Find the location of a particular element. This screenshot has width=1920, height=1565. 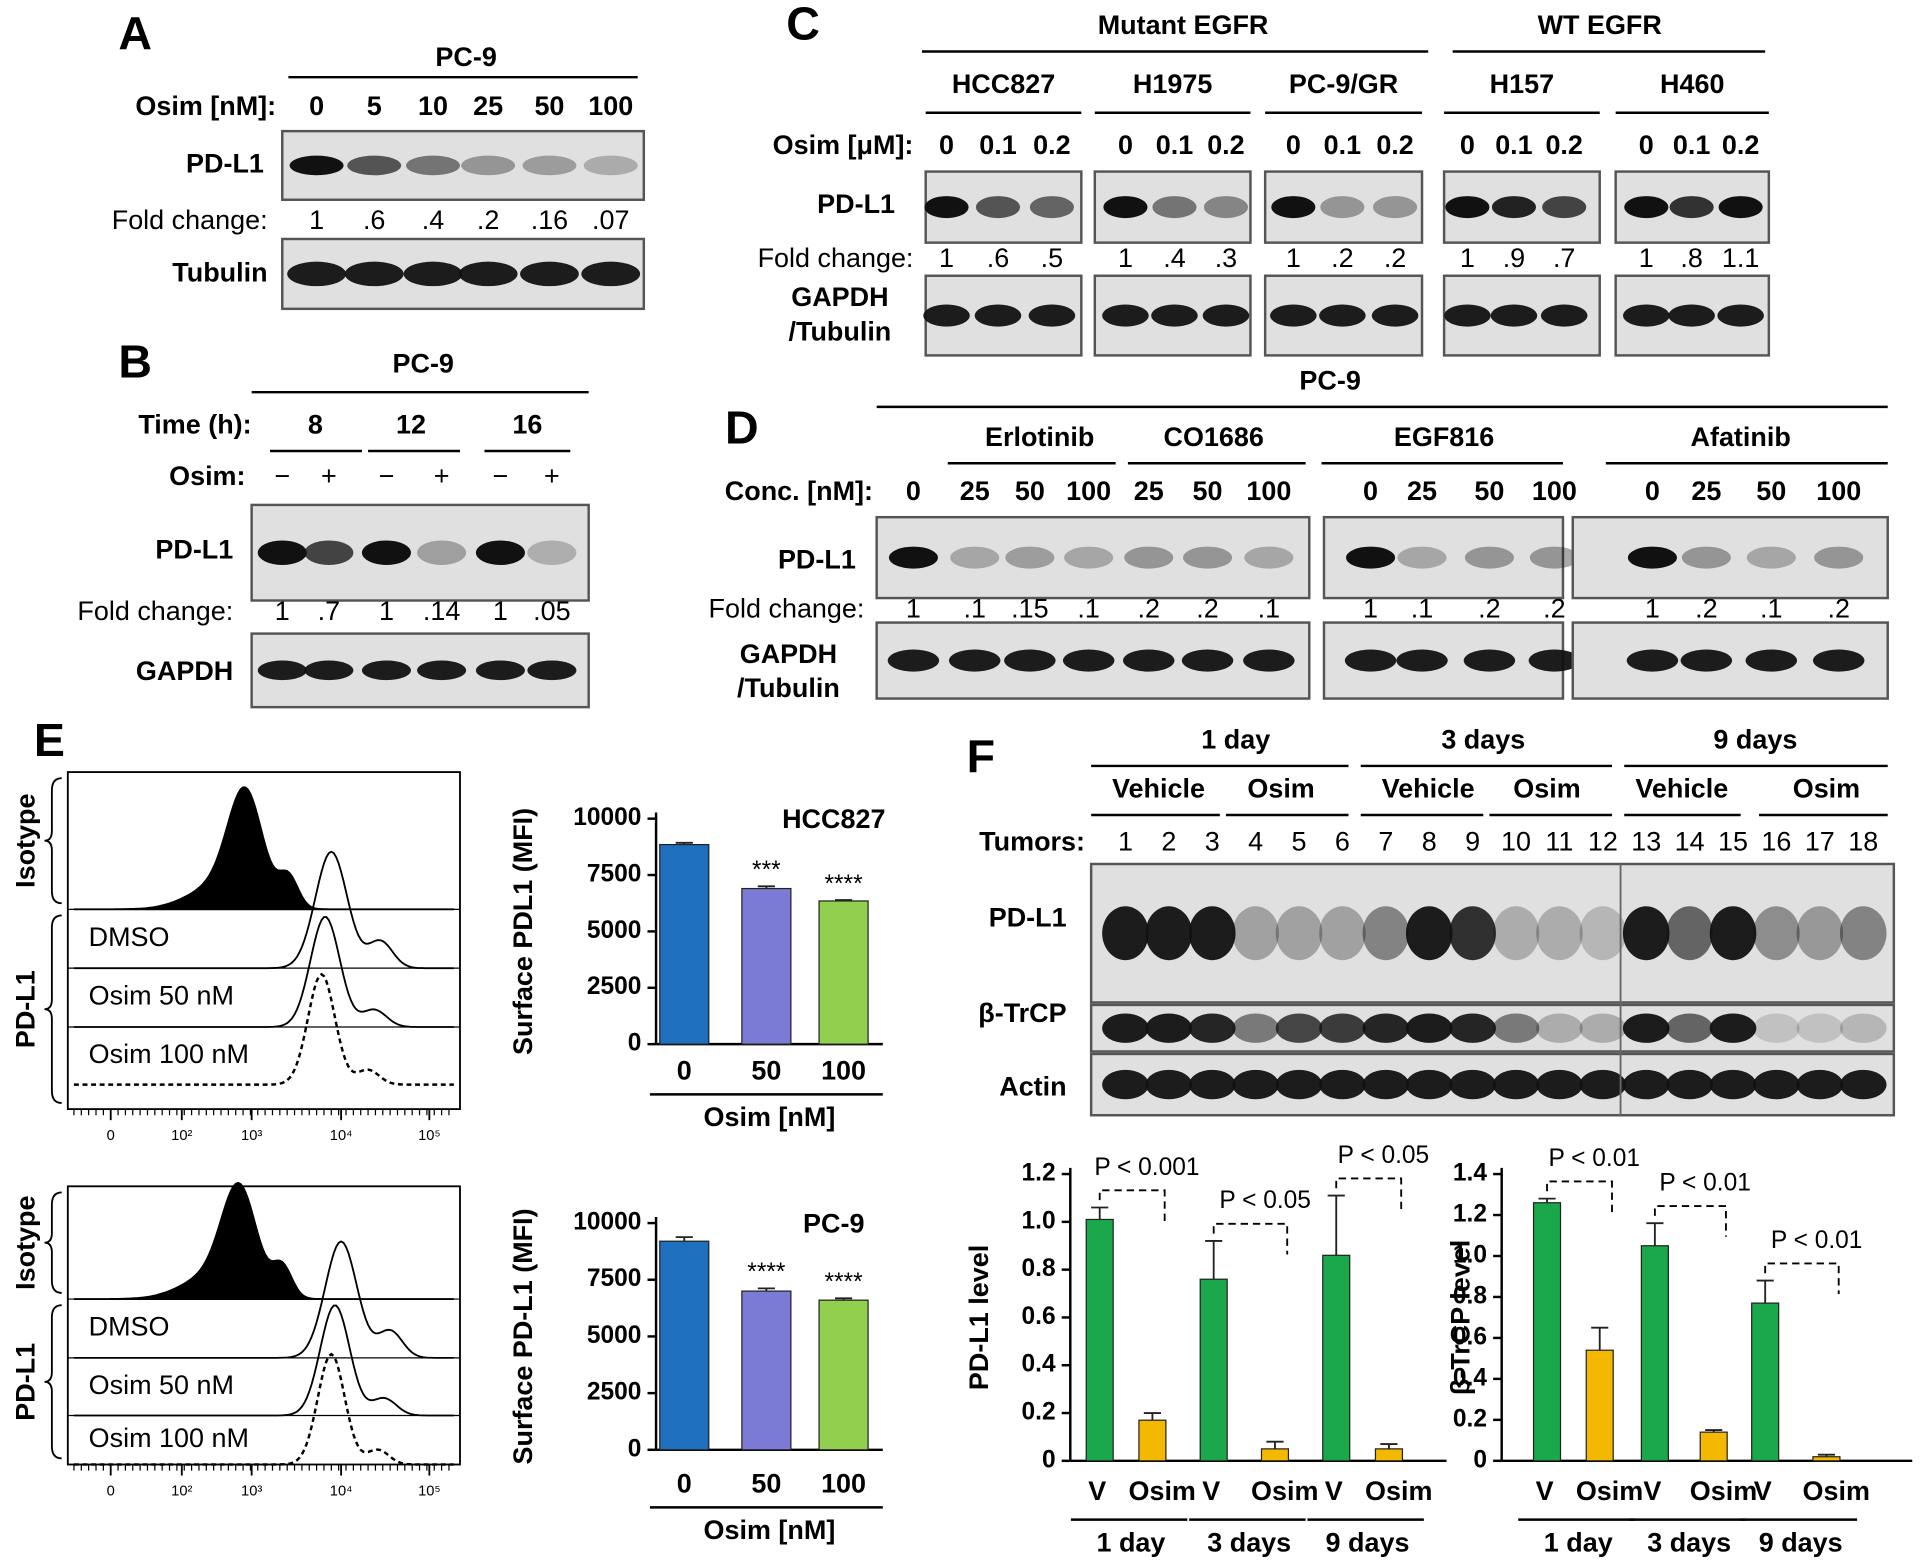

blot is located at coordinates (420, 552).